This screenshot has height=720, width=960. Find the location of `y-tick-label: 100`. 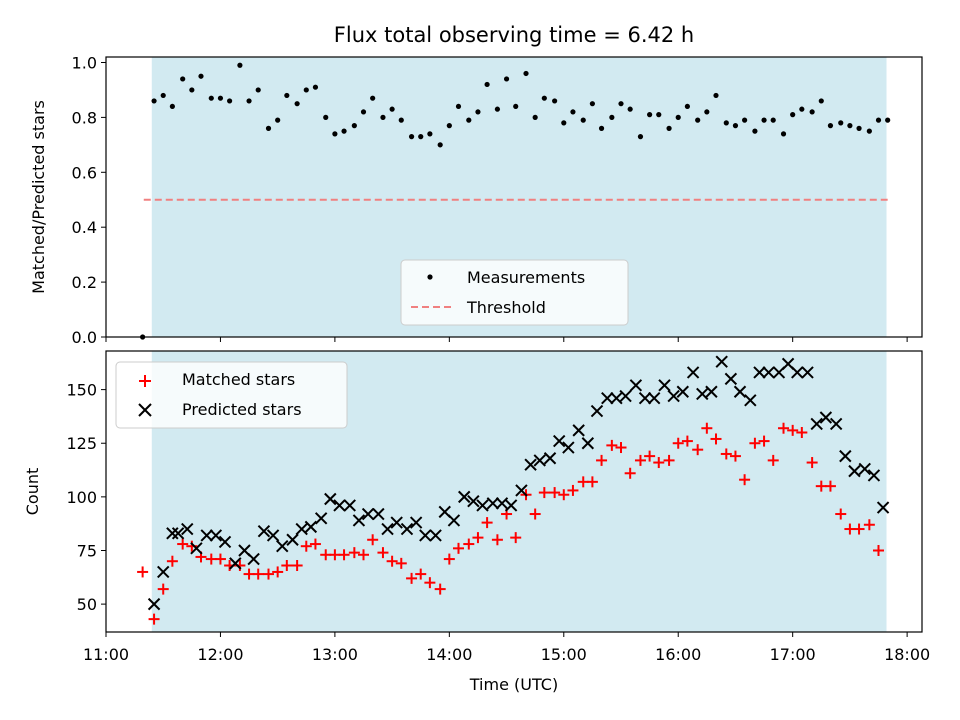

y-tick-label: 100 is located at coordinates (81, 497).